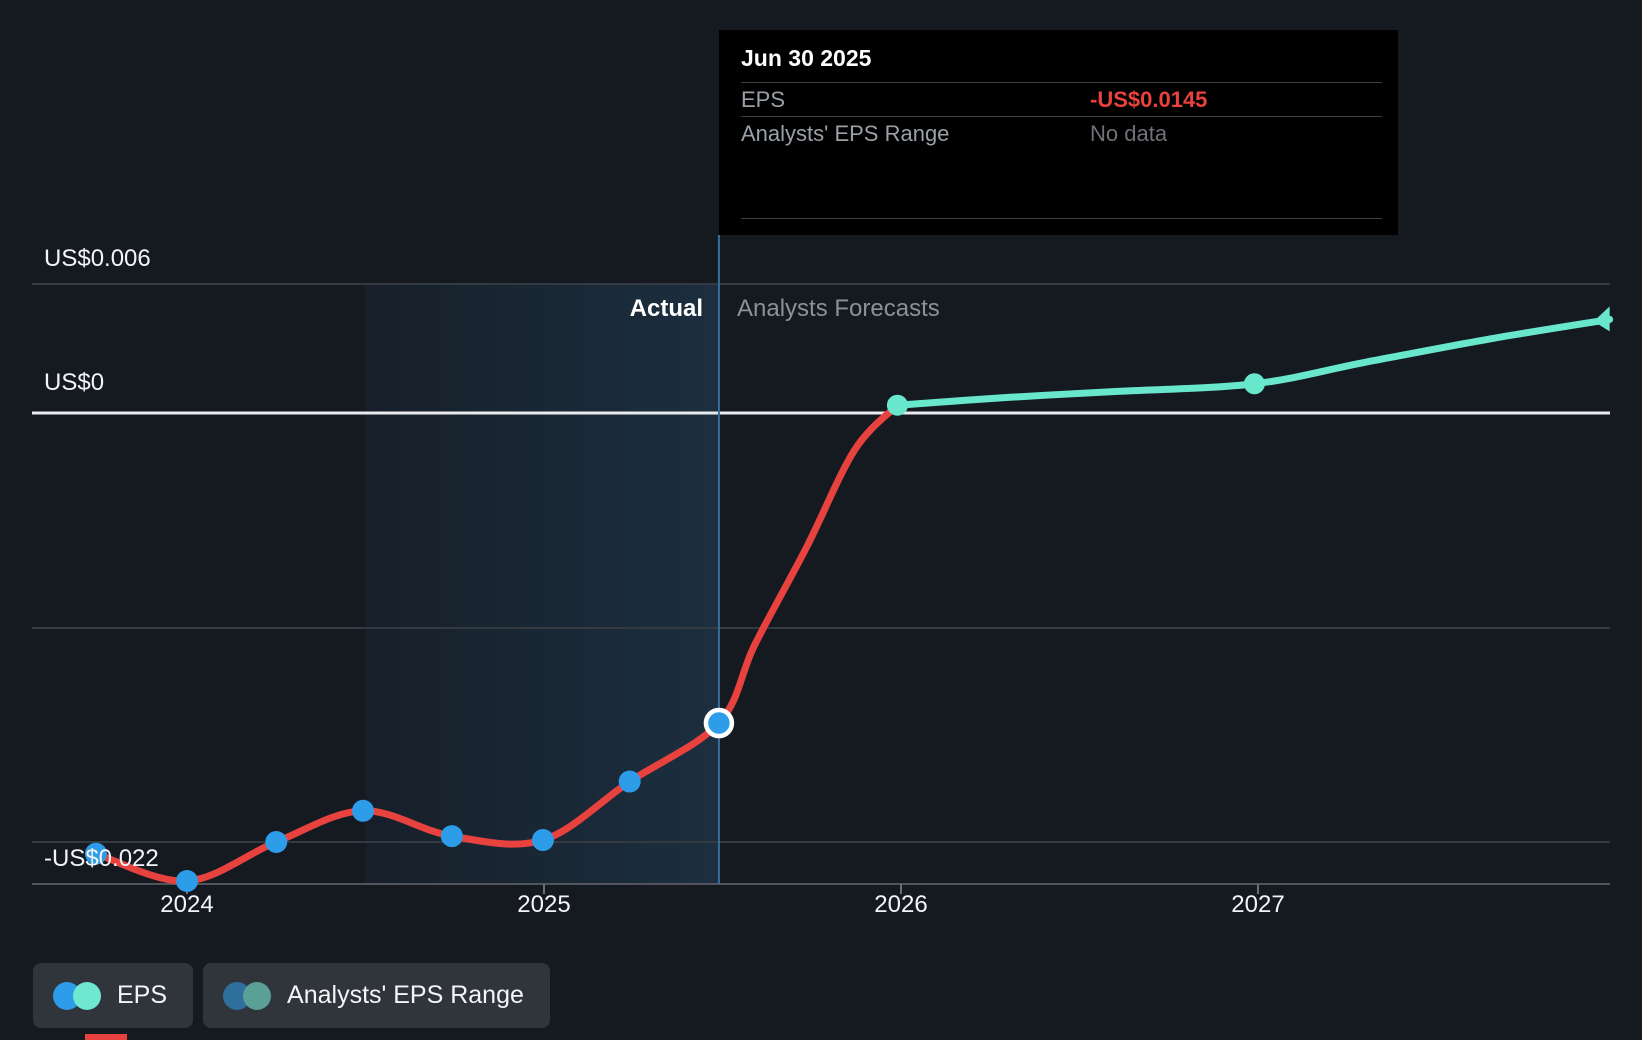 Image resolution: width=1642 pixels, height=1040 pixels. What do you see at coordinates (101, 858) in the screenshot?
I see `y-axis-label-bottom: -US$0.022` at bounding box center [101, 858].